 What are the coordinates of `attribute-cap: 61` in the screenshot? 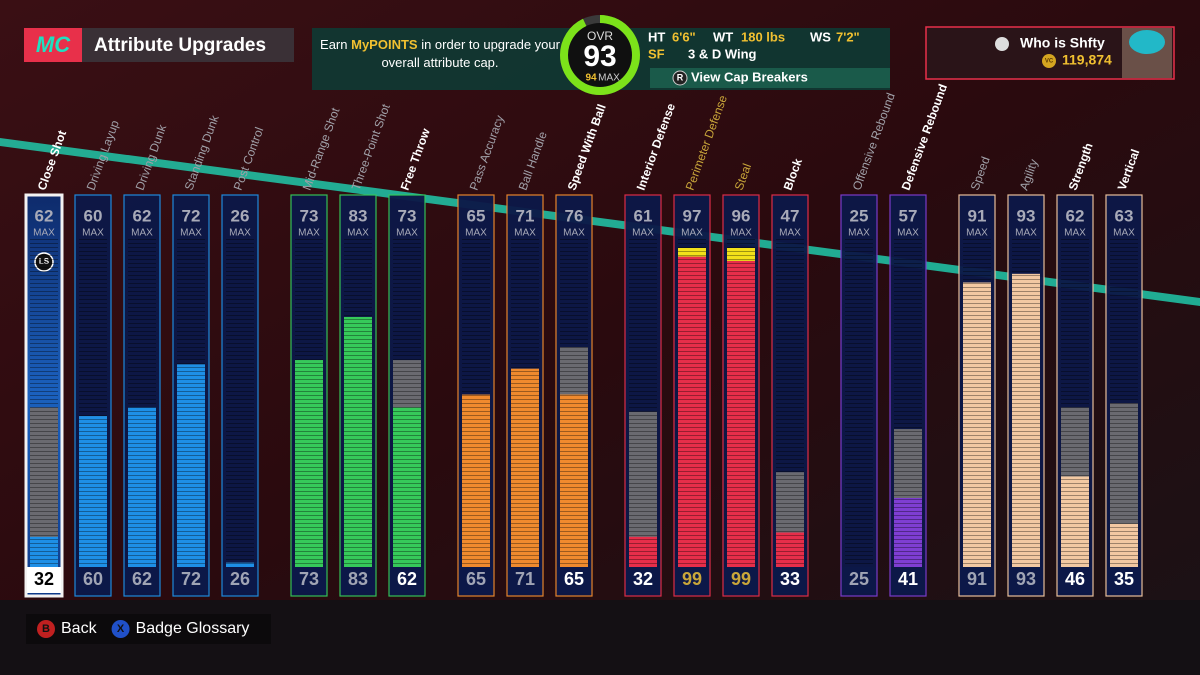 It's located at (643, 215).